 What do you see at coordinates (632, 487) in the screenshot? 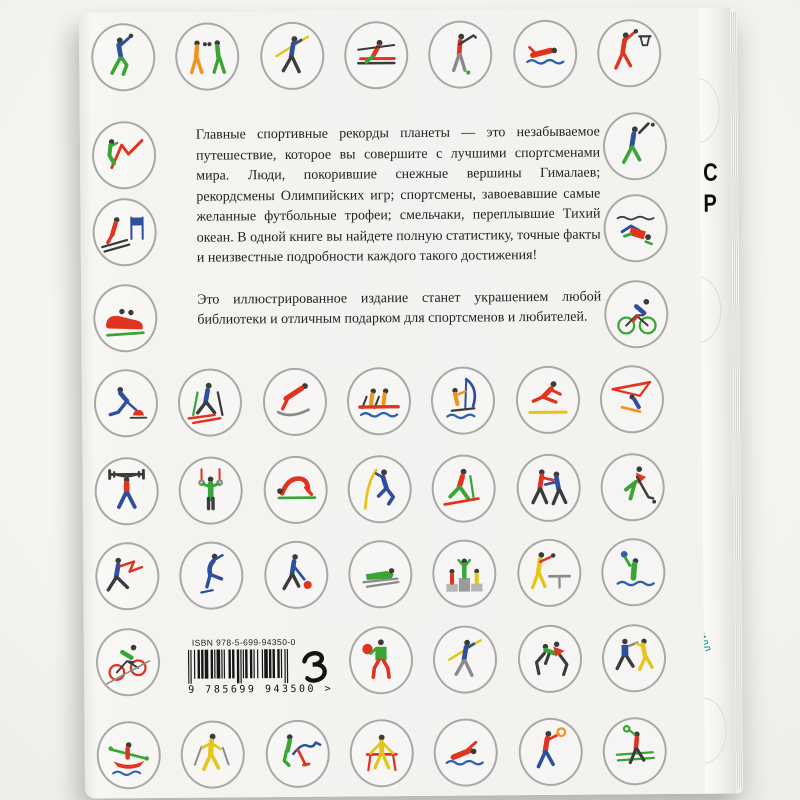
I see `pictogram-field-hockey` at bounding box center [632, 487].